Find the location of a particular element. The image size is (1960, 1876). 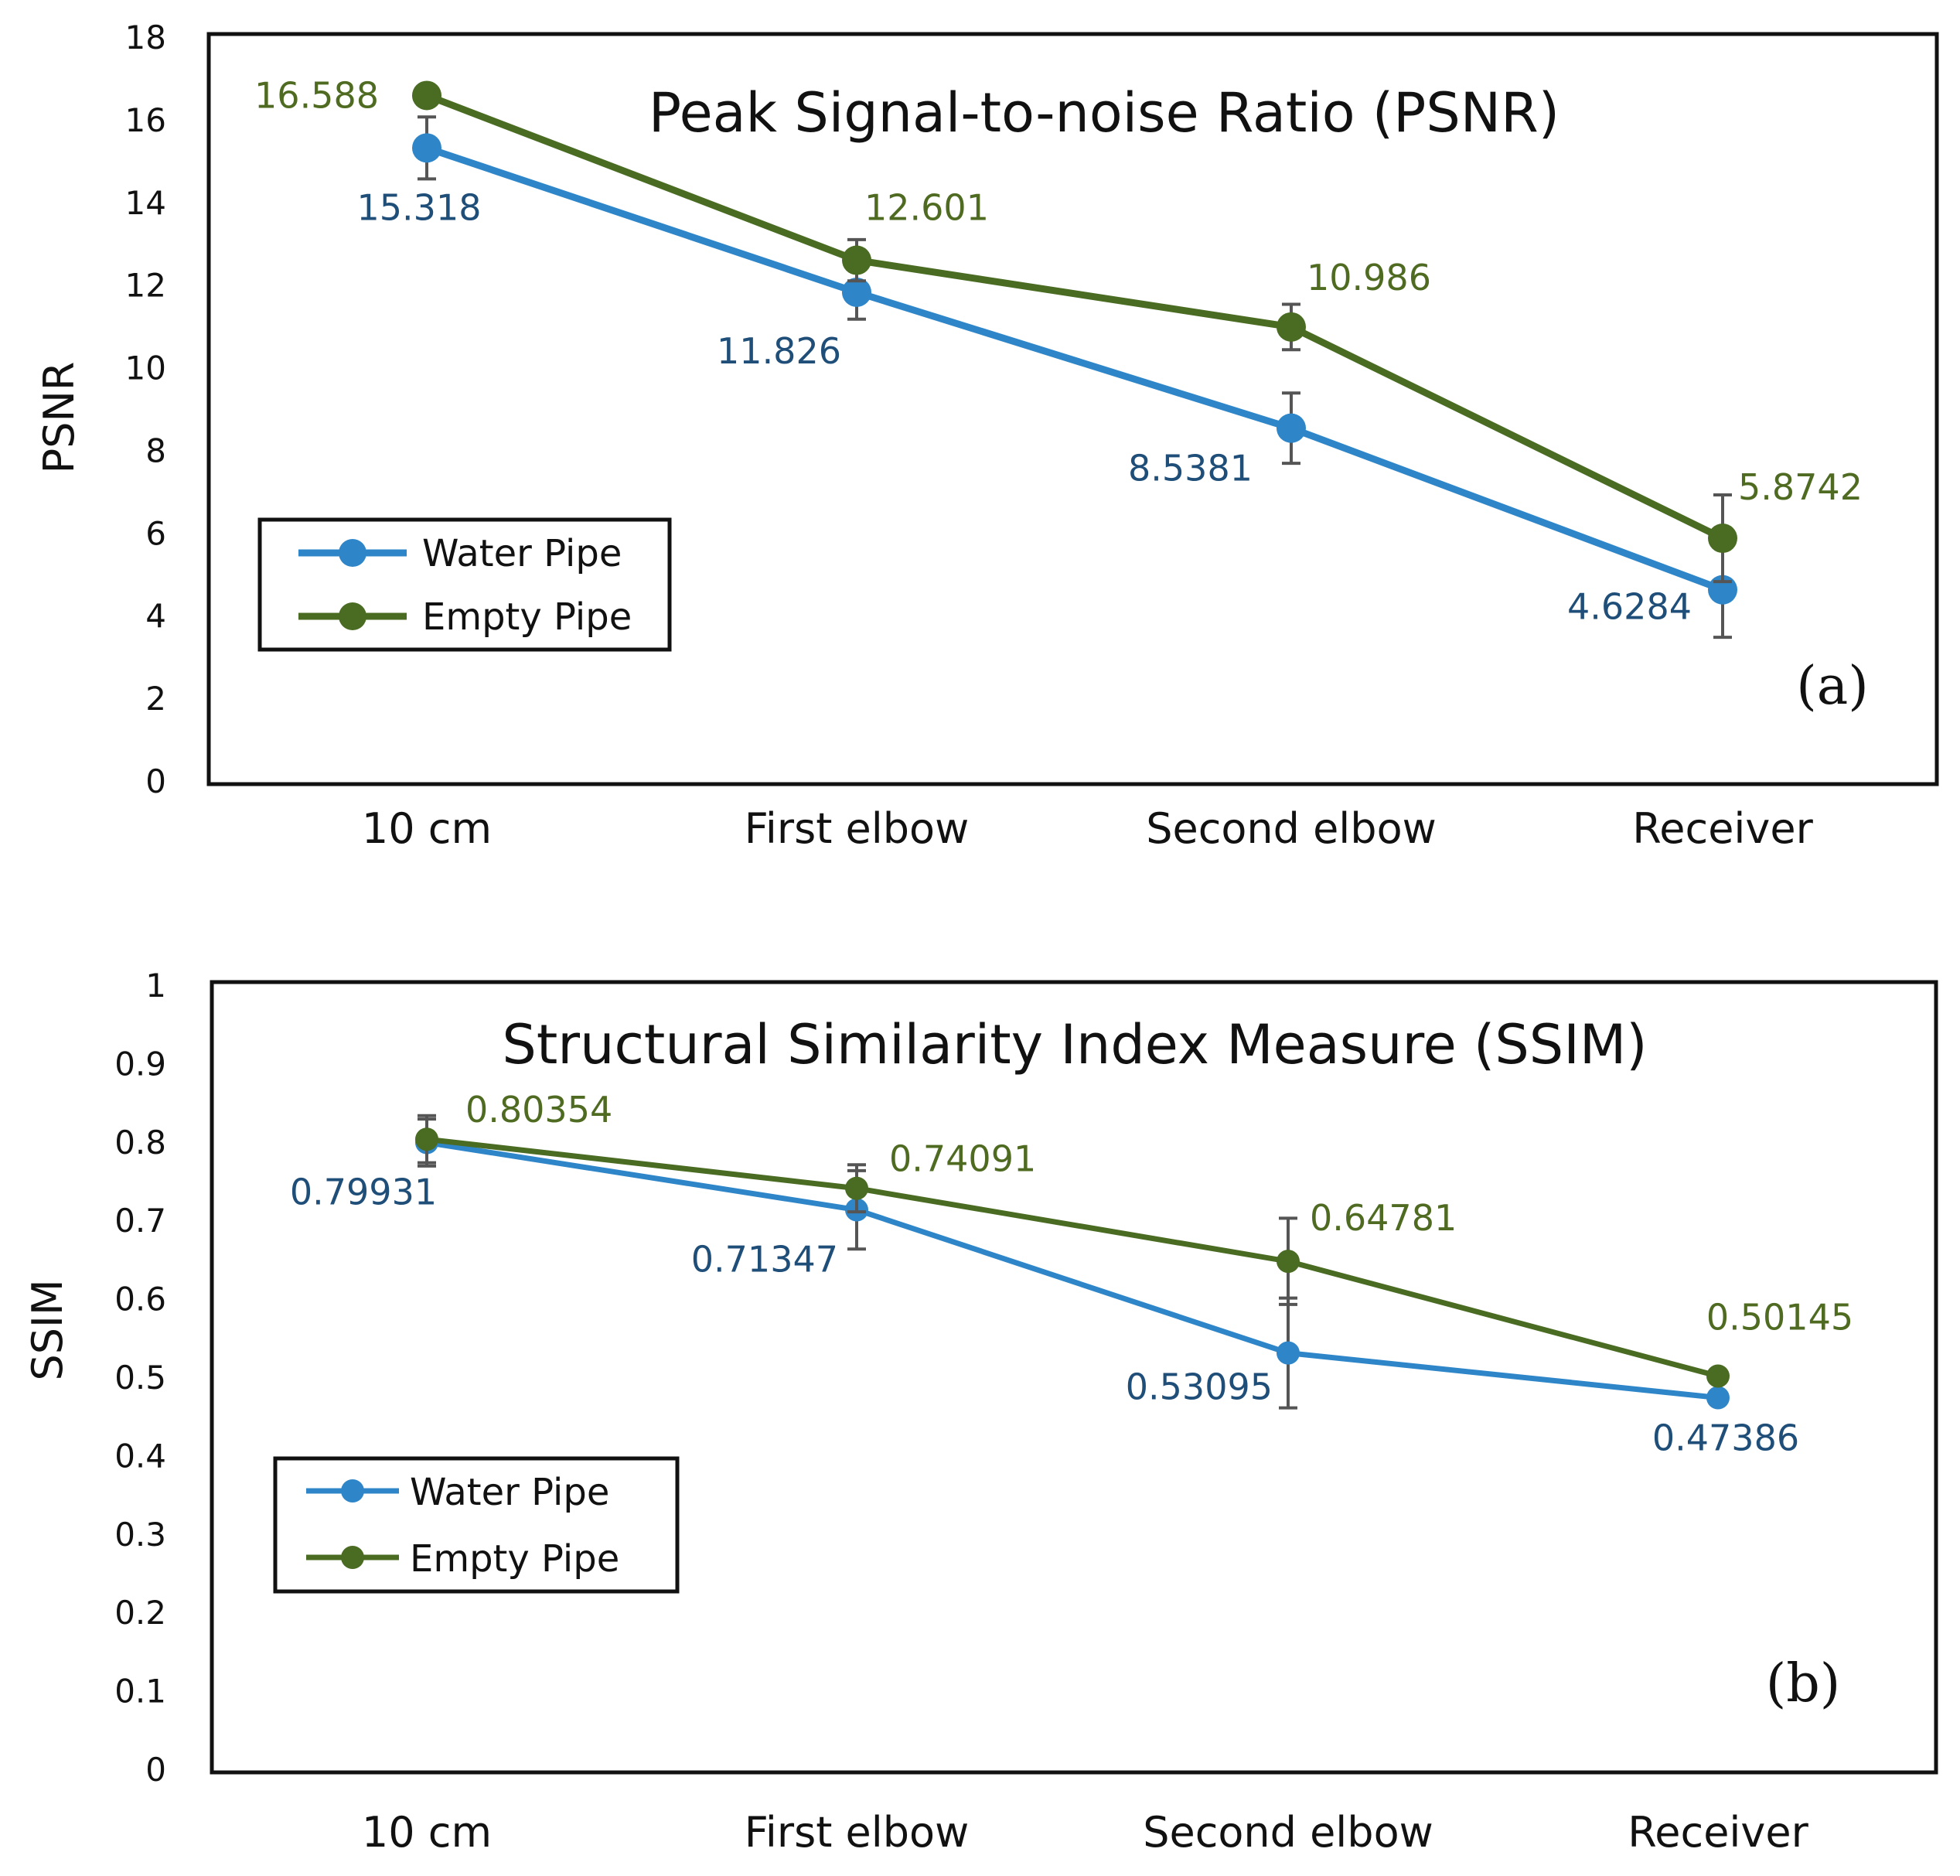

ssim-legend-empty-marker is located at coordinates (352, 1557).